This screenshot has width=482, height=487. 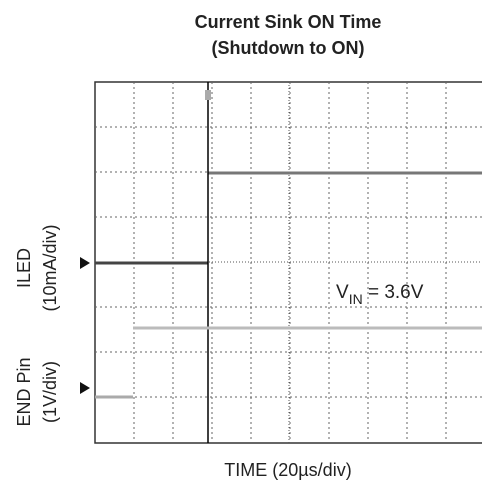 What do you see at coordinates (287, 470) in the screenshot?
I see `x-label: TIME (20µs/div)` at bounding box center [287, 470].